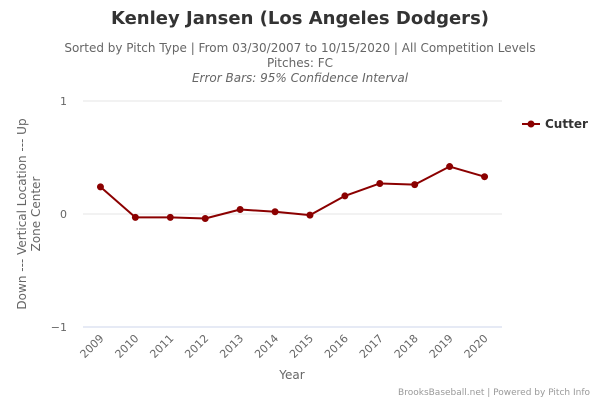  What do you see at coordinates (22, 213) in the screenshot?
I see `y-axis-title-line1: Down --- Vertical Location --- Up` at bounding box center [22, 213].